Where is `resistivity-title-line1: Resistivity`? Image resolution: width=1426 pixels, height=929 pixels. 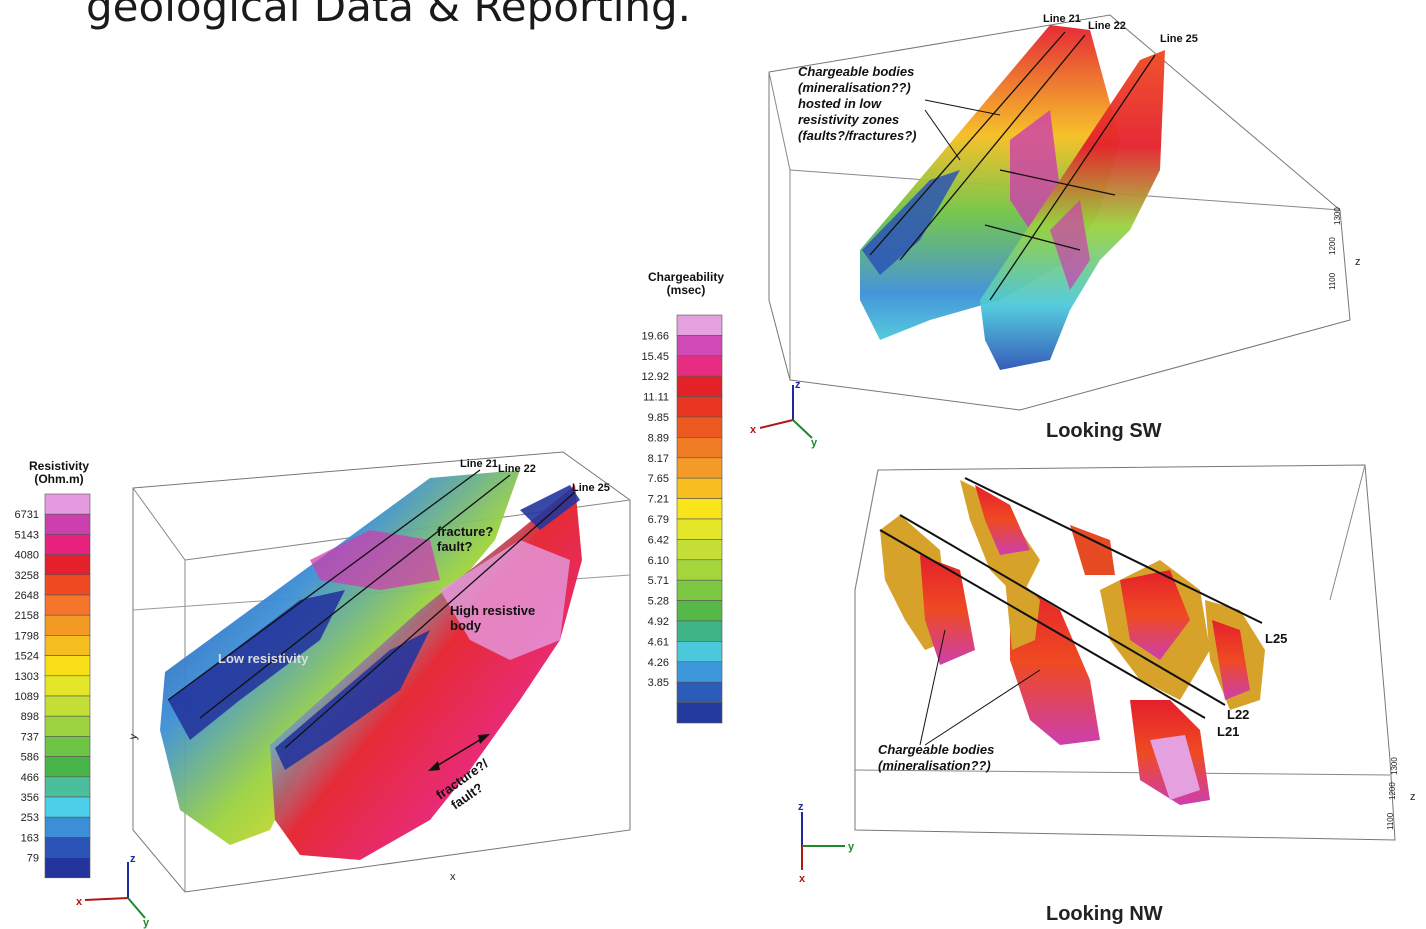
resistivity-title-line1: Resistivity is located at coordinates (59, 466).